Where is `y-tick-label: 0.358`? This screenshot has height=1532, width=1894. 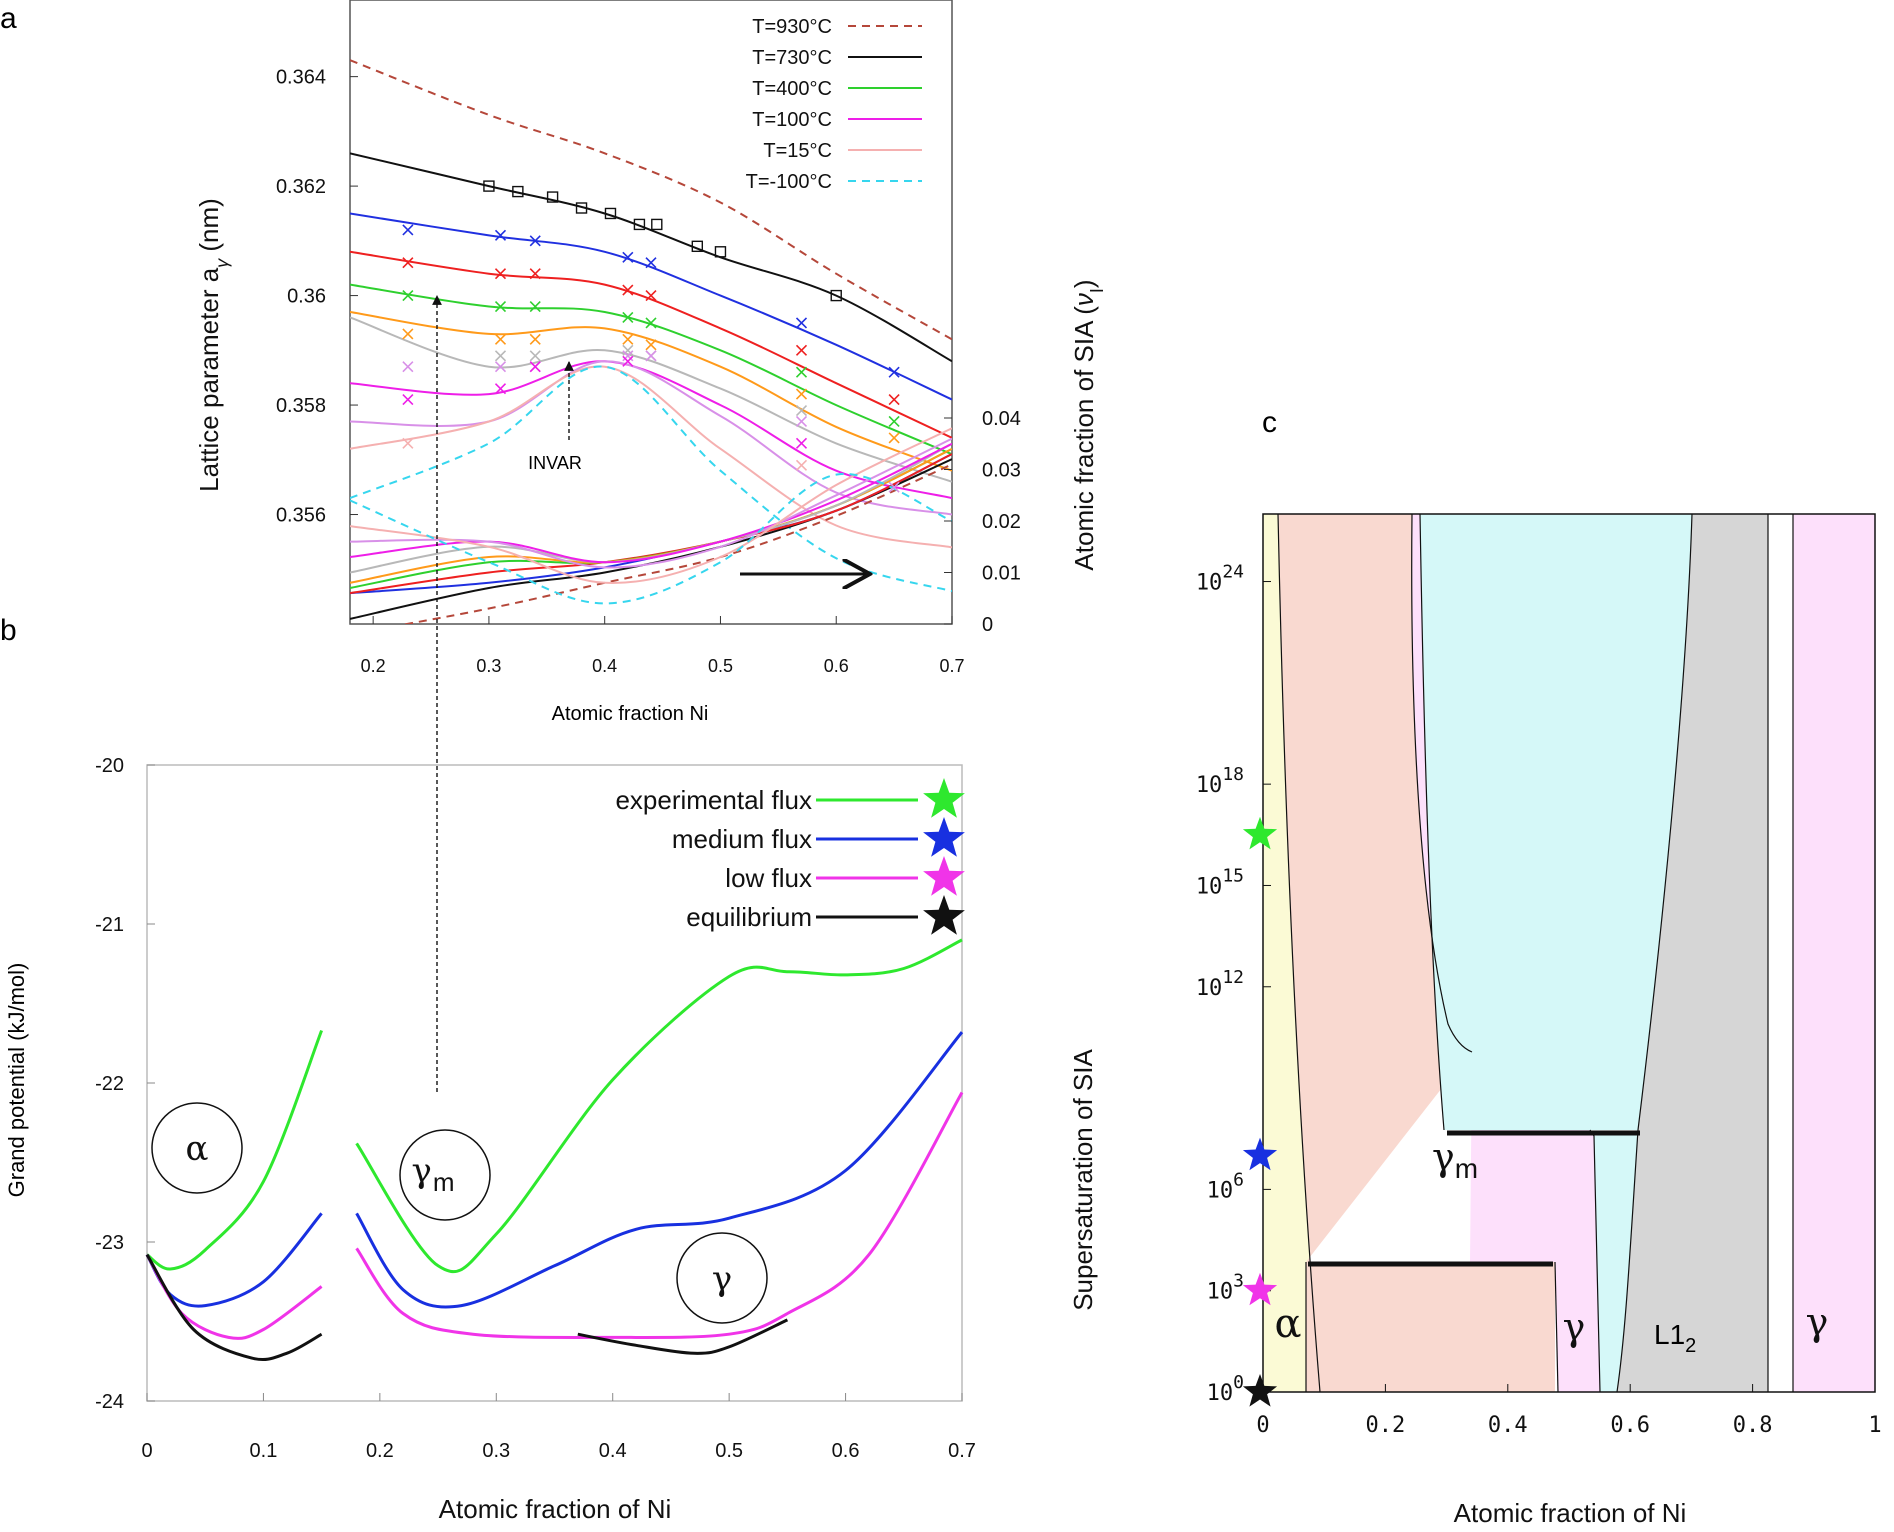 y-tick-label: 0.358 is located at coordinates (301, 406).